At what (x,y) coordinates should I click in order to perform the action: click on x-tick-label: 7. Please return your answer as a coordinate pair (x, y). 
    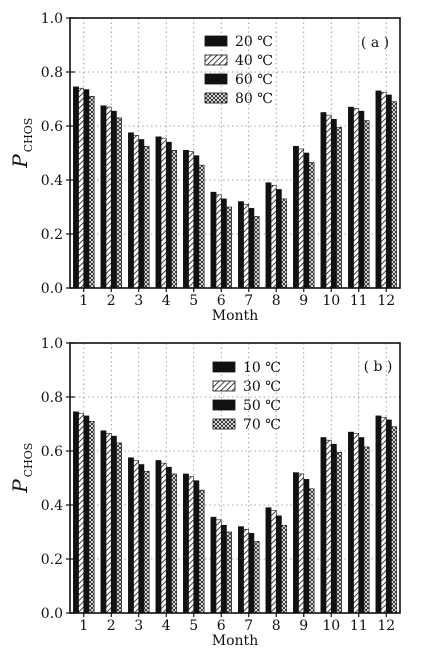
    Looking at the image, I should click on (248, 301).